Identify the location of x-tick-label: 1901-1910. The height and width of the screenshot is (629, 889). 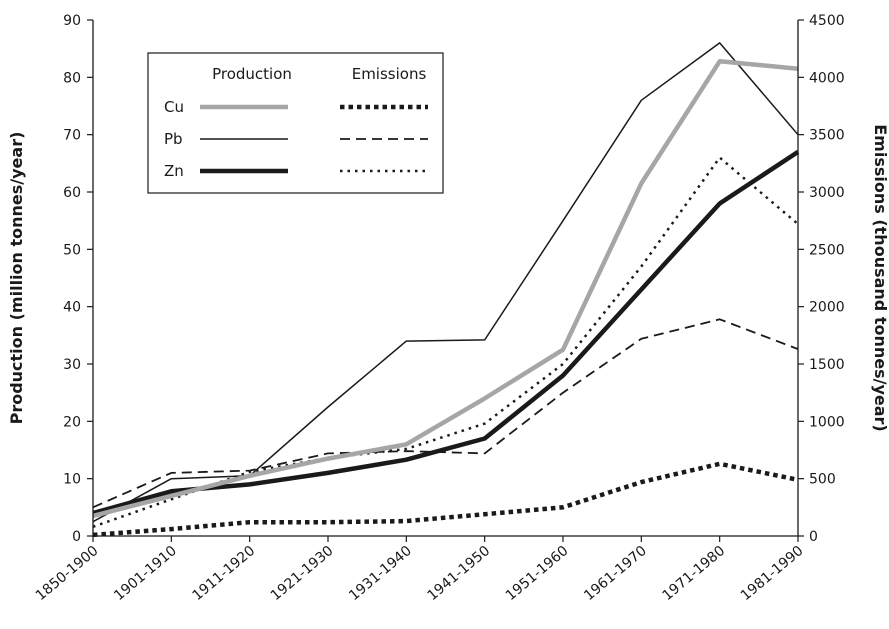
(145, 573).